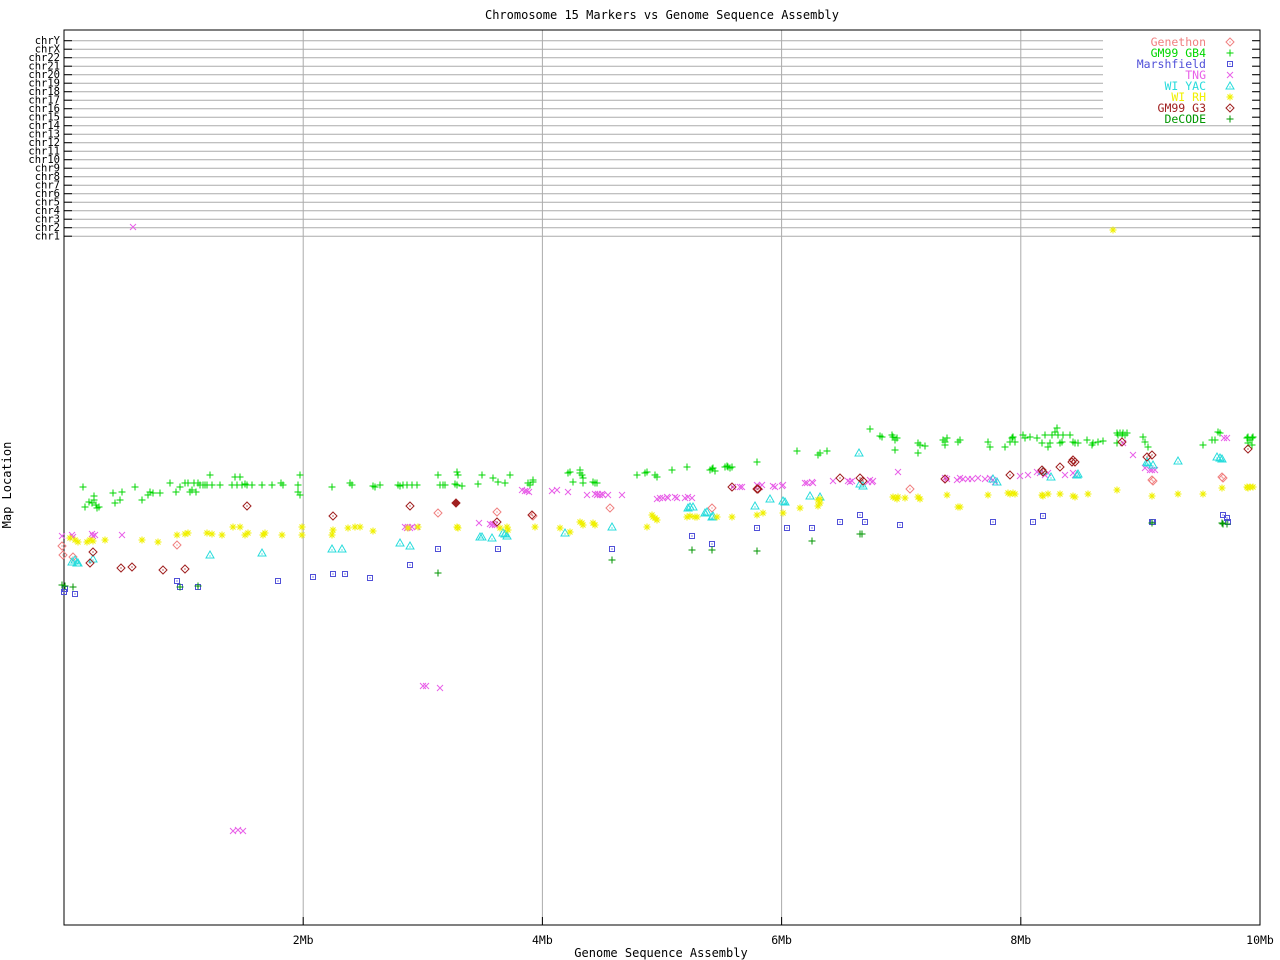  I want to click on legend-label: WI RH, so click(1188, 97).